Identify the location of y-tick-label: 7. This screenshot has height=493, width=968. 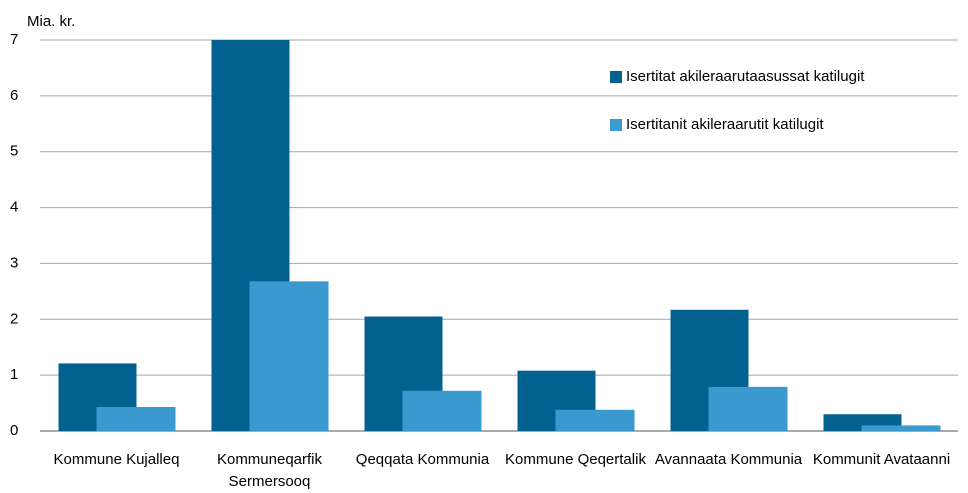
(14, 39).